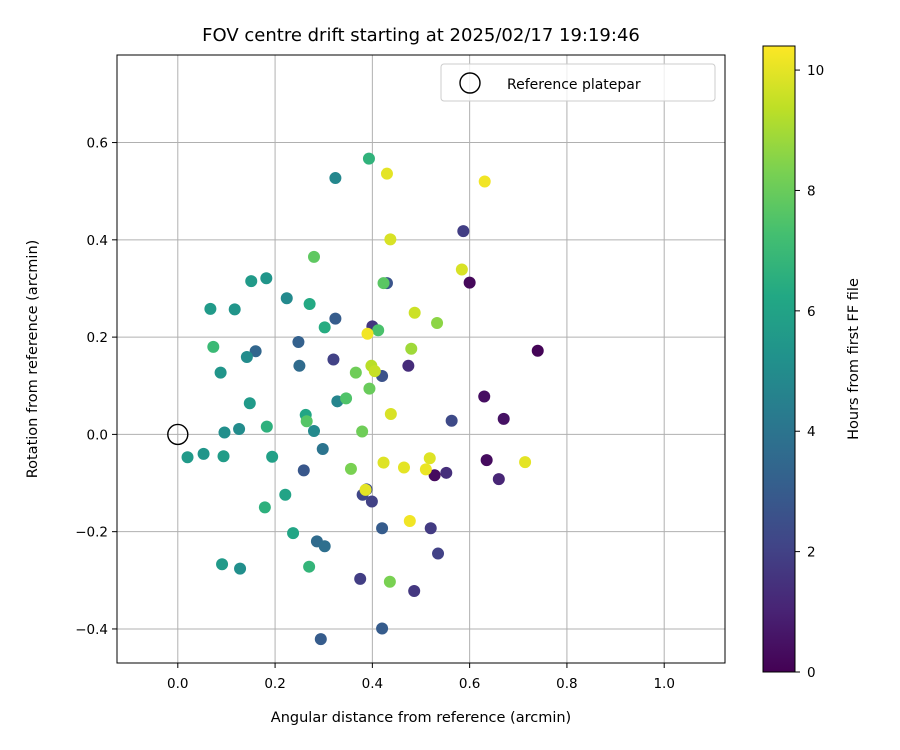 The width and height of the screenshot is (900, 750). I want to click on x-tick-label: 0.4, so click(372, 684).